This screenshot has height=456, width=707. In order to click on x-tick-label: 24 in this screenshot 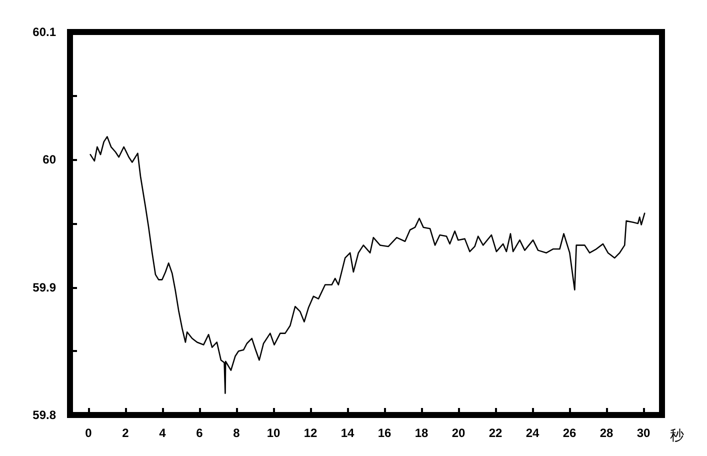, I will do `click(533, 433)`.